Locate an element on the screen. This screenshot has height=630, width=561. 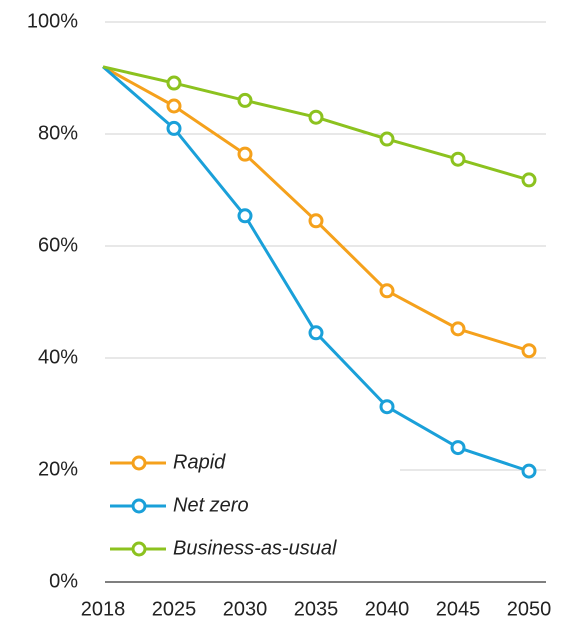
y-tick-label: 100% is located at coordinates (52, 21).